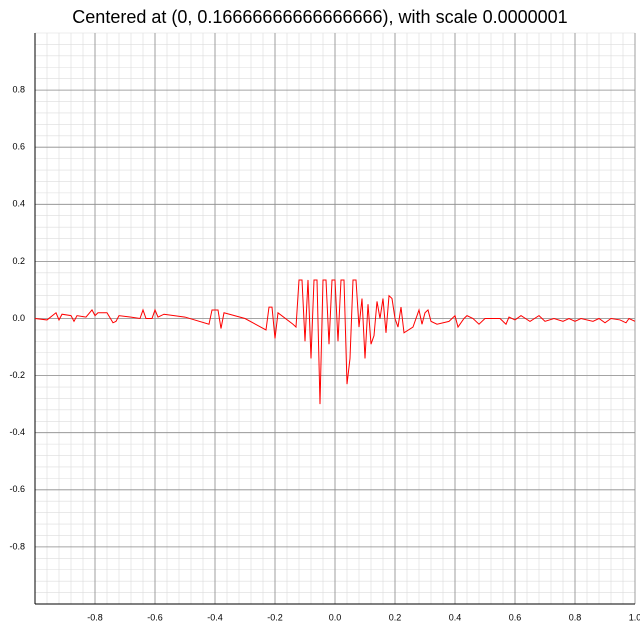 The height and width of the screenshot is (640, 640). I want to click on x-tick-label: 0.4, so click(455, 617).